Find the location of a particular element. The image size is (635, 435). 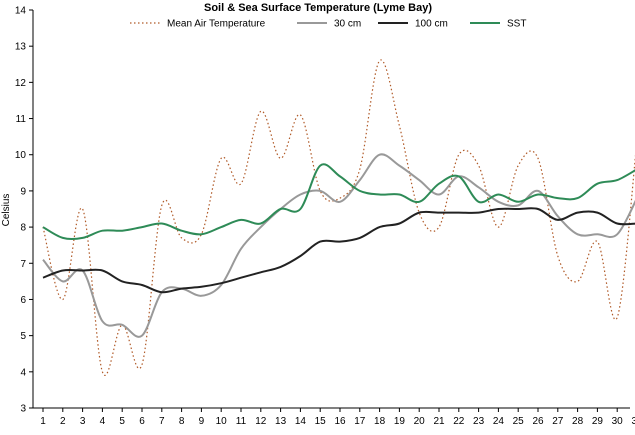

x-tick-label: 24 is located at coordinates (499, 421).